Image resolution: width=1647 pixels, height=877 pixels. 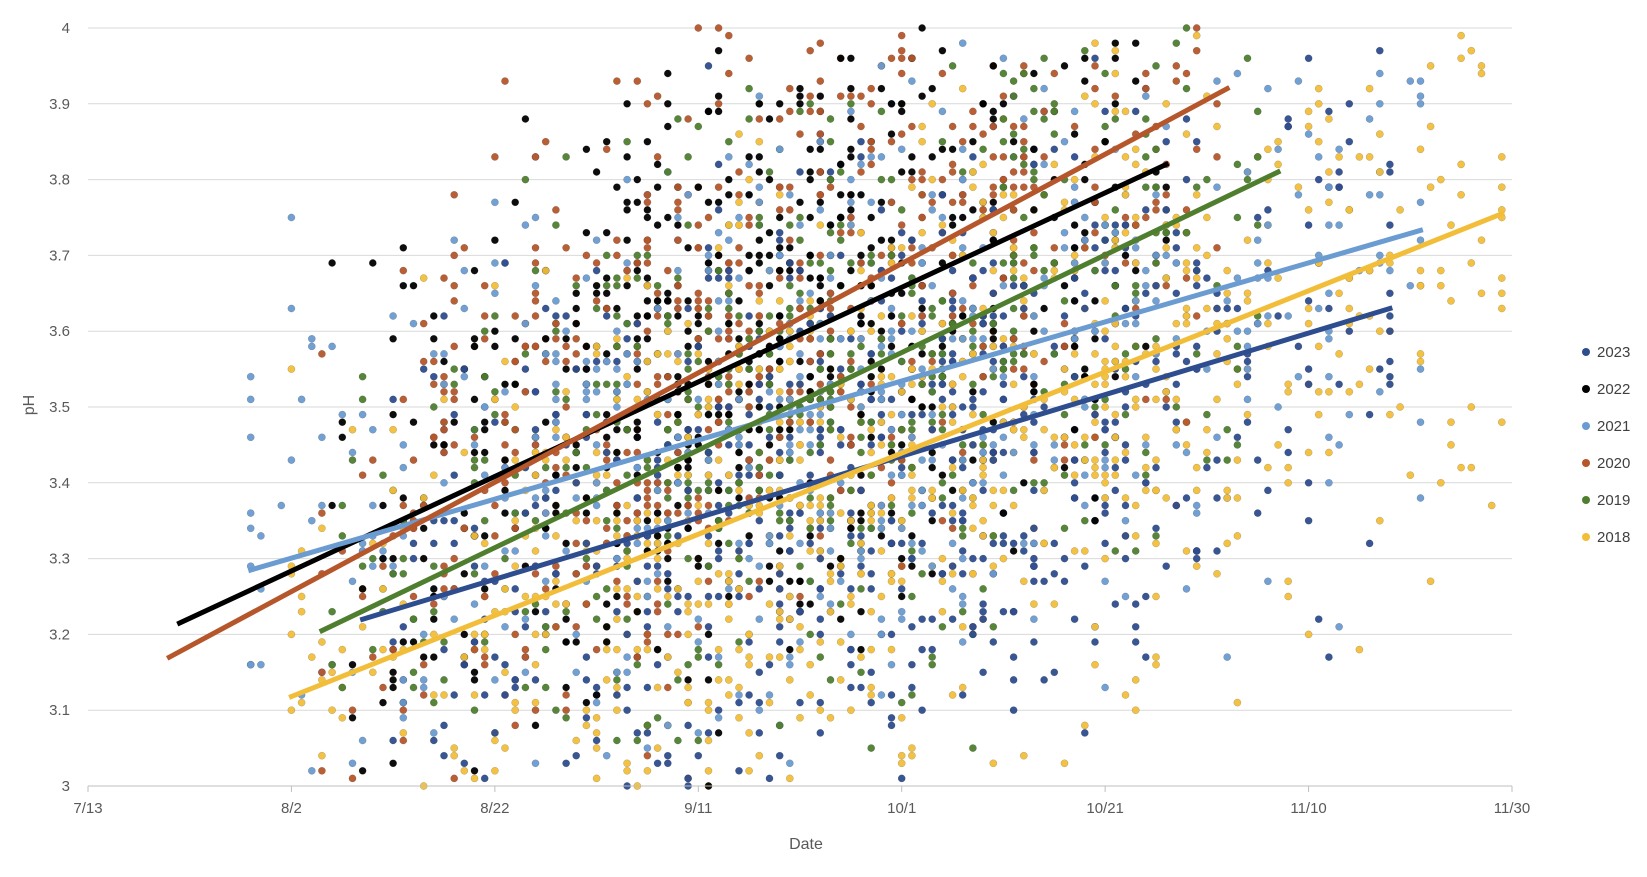 I want to click on x-tick-label: 11/10, so click(x=1308, y=808).